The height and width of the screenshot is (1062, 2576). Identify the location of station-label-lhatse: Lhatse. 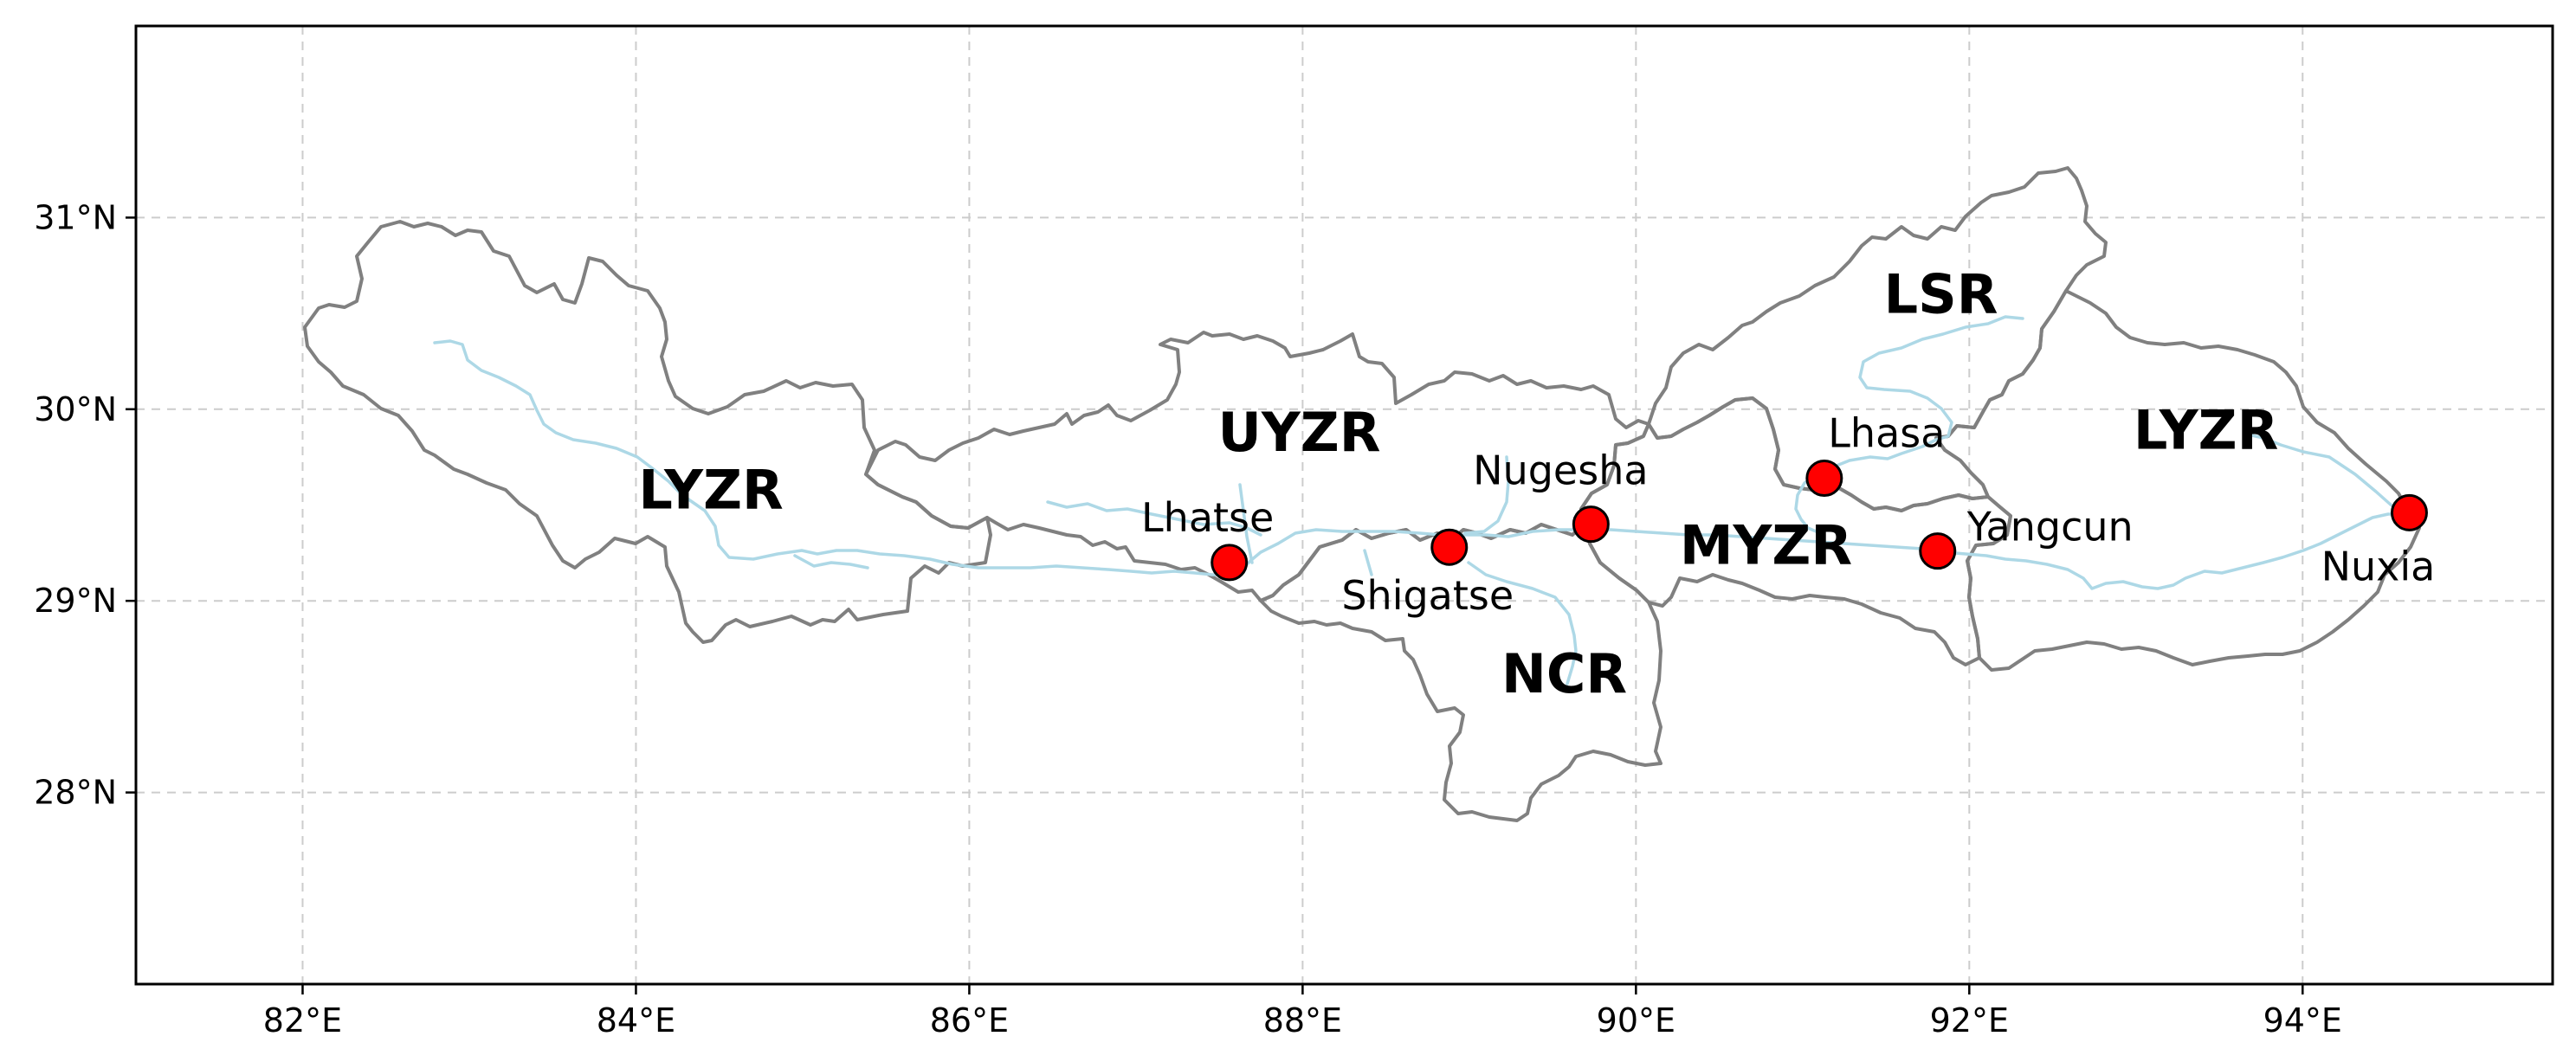
(1207, 517).